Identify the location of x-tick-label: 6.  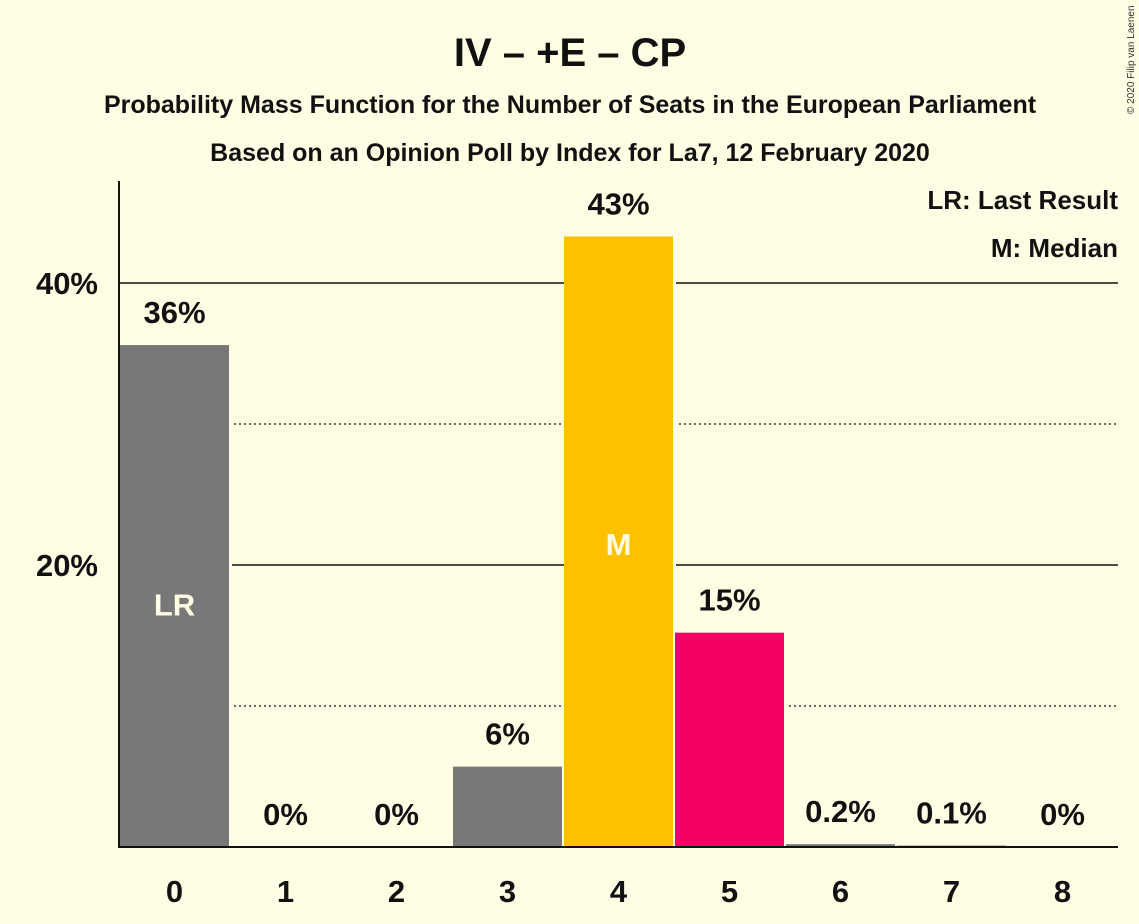
(840, 891).